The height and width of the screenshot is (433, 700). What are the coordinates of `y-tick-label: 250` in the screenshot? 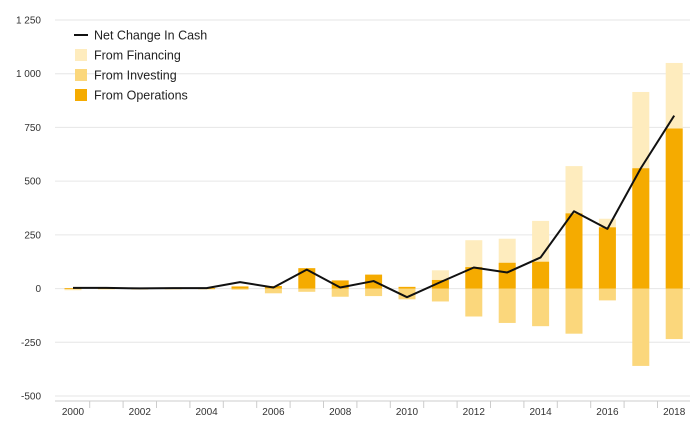 It's located at (32, 235).